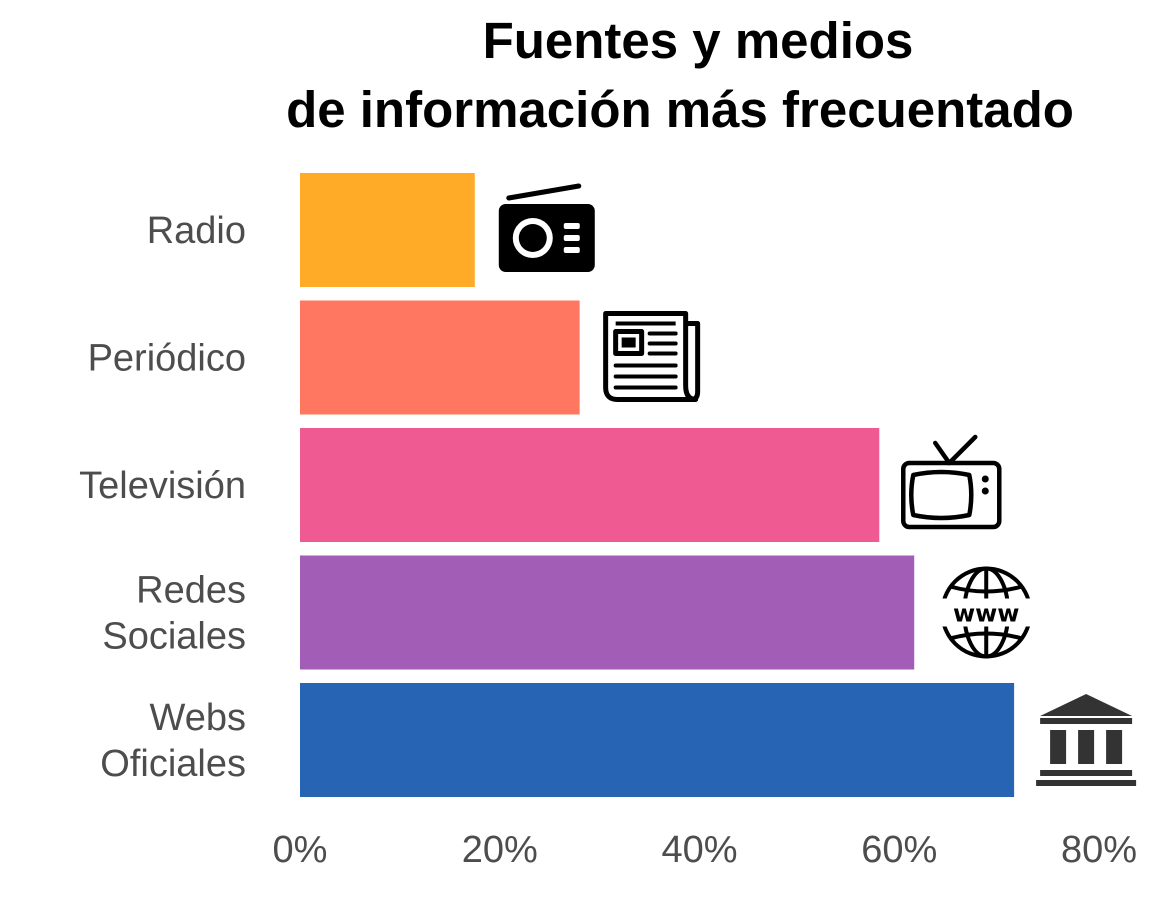 The width and height of the screenshot is (1152, 921). I want to click on category-label-1-line-0: Periódico, so click(167, 359).